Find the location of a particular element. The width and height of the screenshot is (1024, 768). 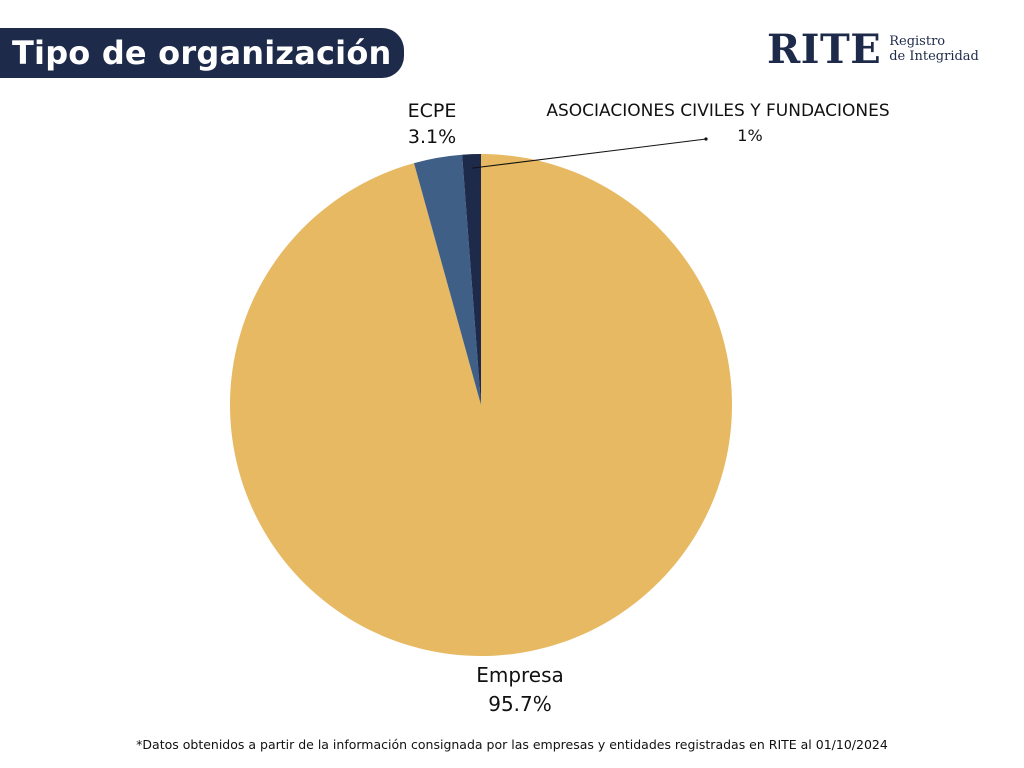

rite-logo: RITE Registro de Integridad is located at coordinates (873, 49).